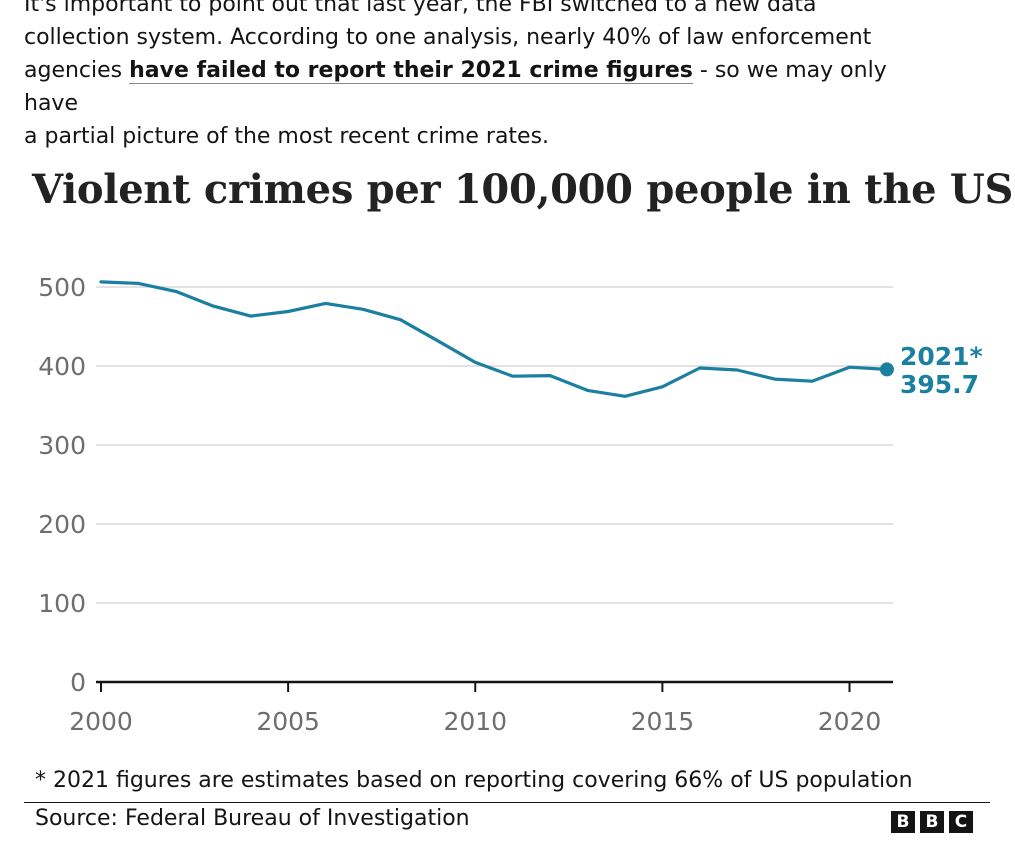  Describe the element at coordinates (507, 802) in the screenshot. I see `footer-divider` at that location.